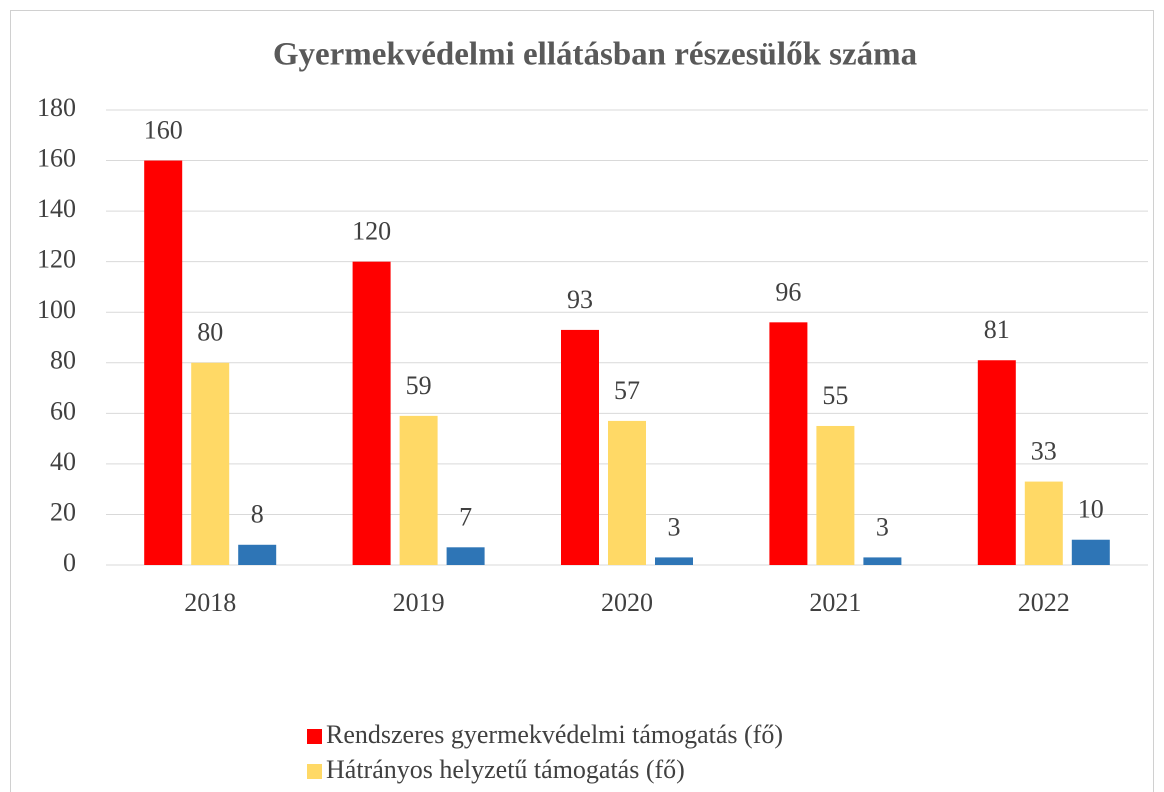  What do you see at coordinates (580, 299) in the screenshot?
I see `data-label: 93` at bounding box center [580, 299].